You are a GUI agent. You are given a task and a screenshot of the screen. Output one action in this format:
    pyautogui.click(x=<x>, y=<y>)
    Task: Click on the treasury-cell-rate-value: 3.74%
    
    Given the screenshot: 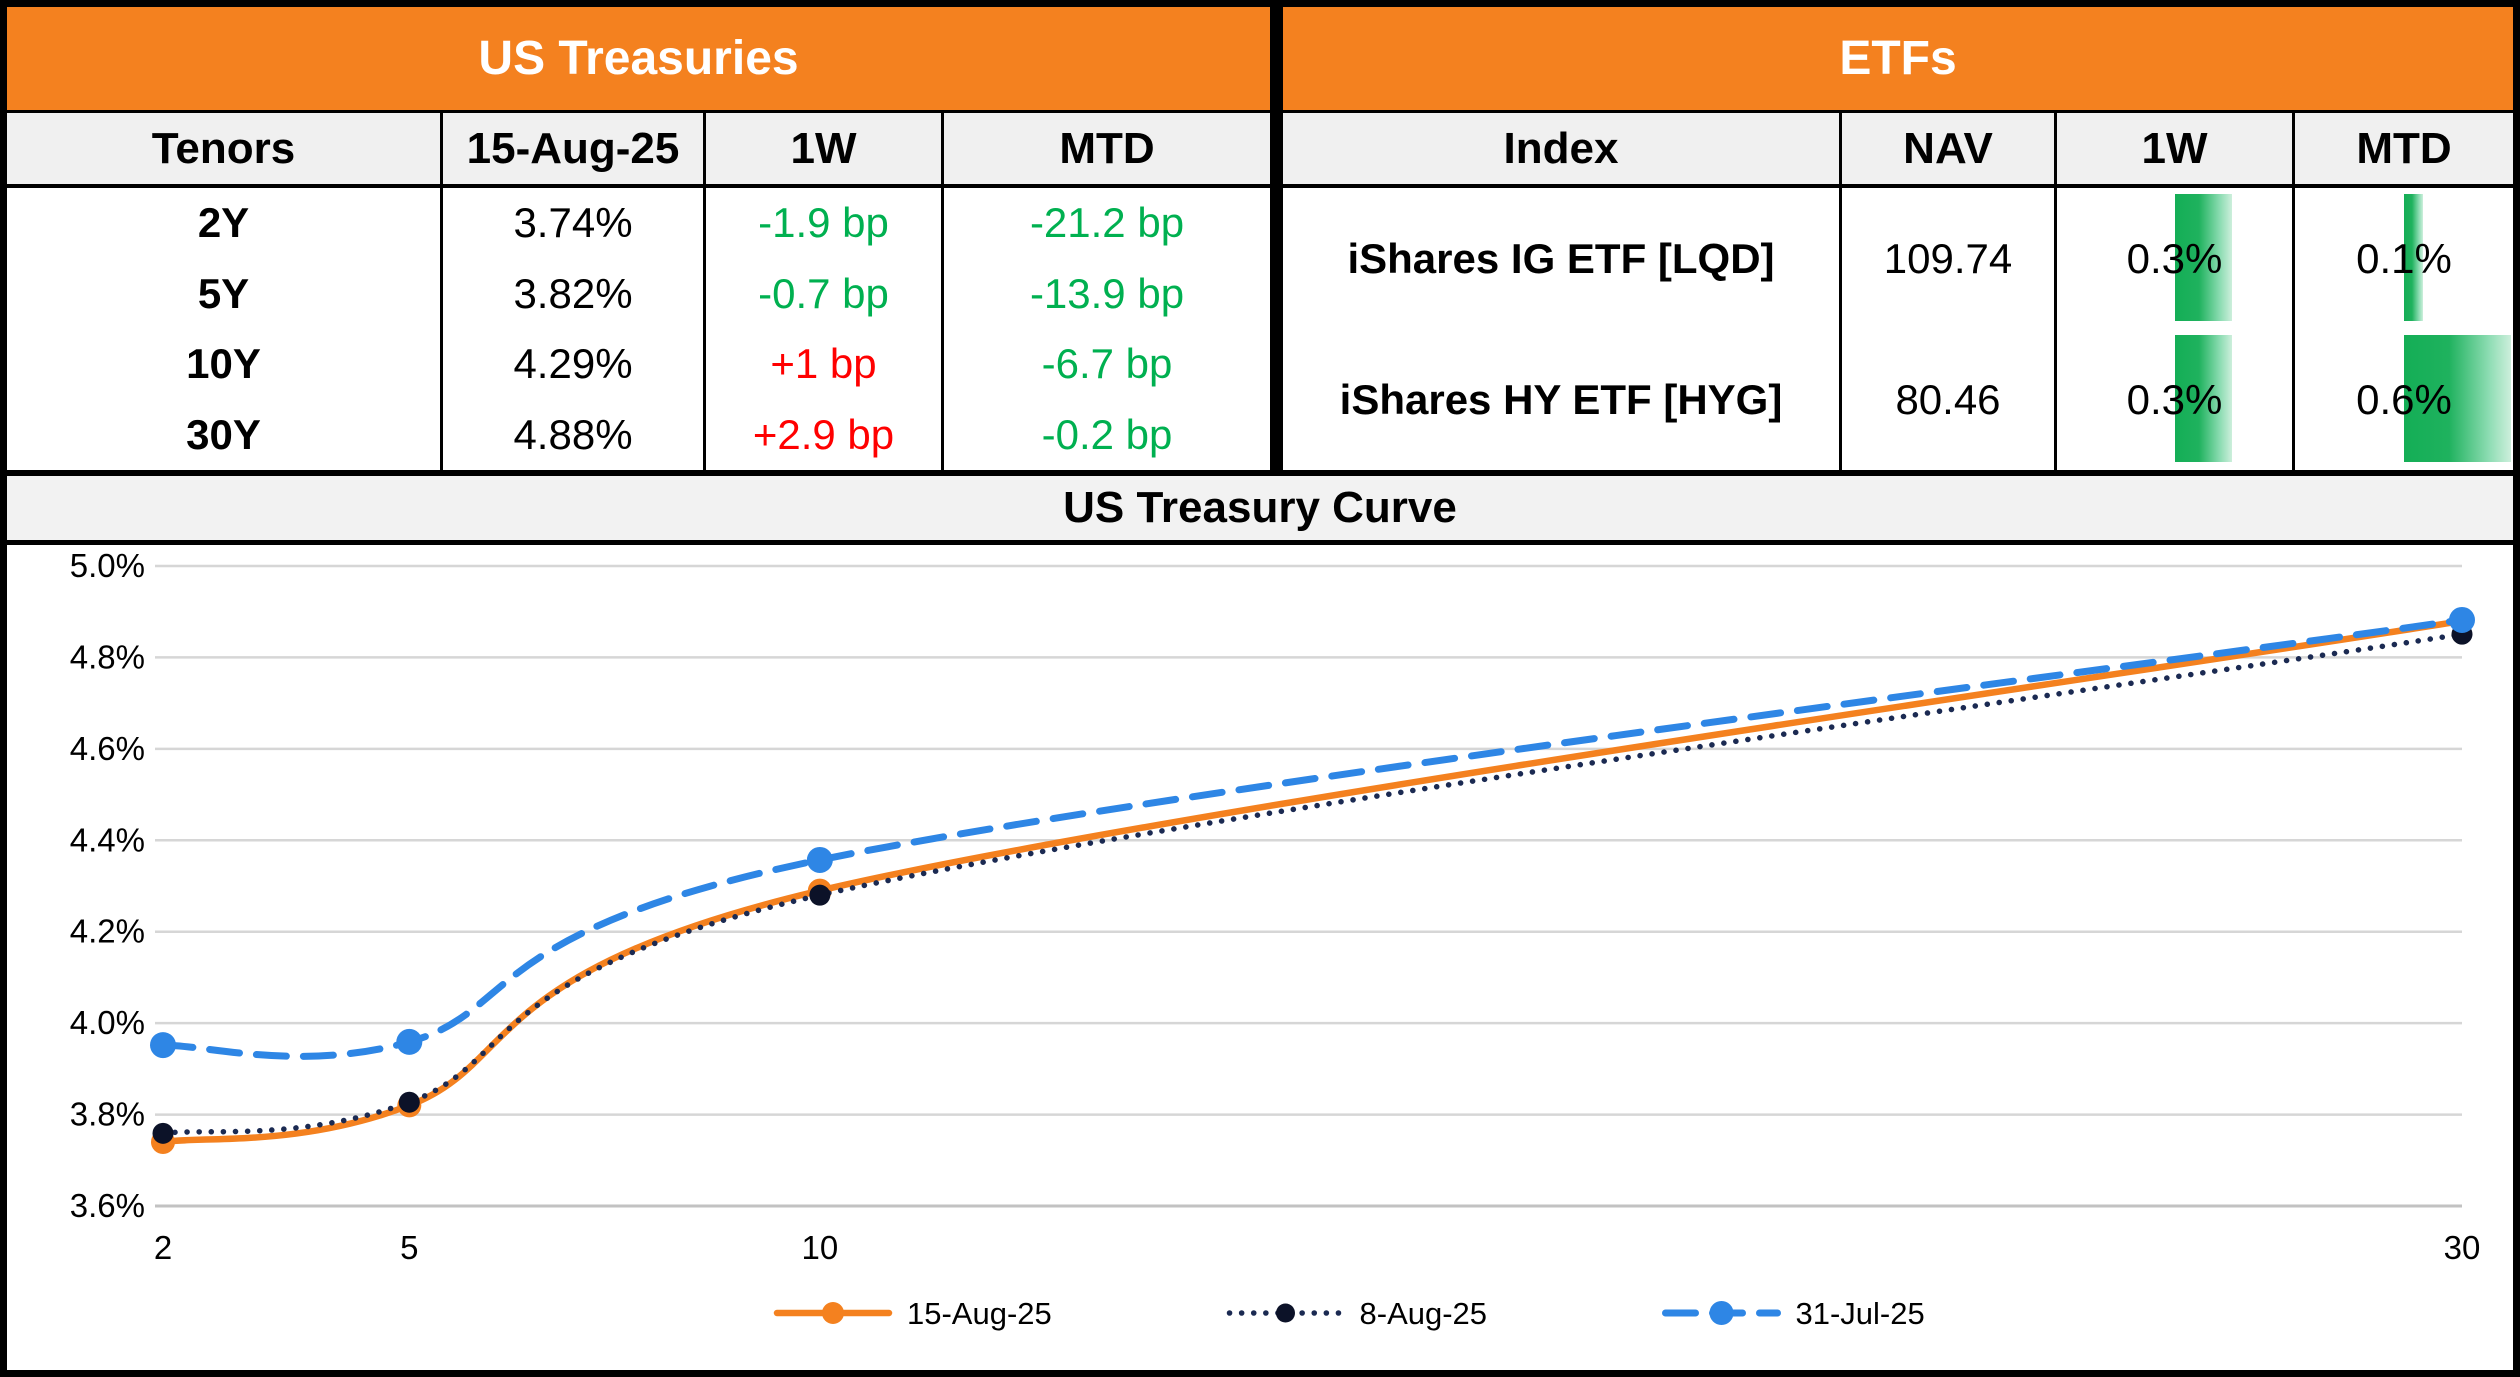 What is the action you would take?
    pyautogui.click(x=573, y=223)
    